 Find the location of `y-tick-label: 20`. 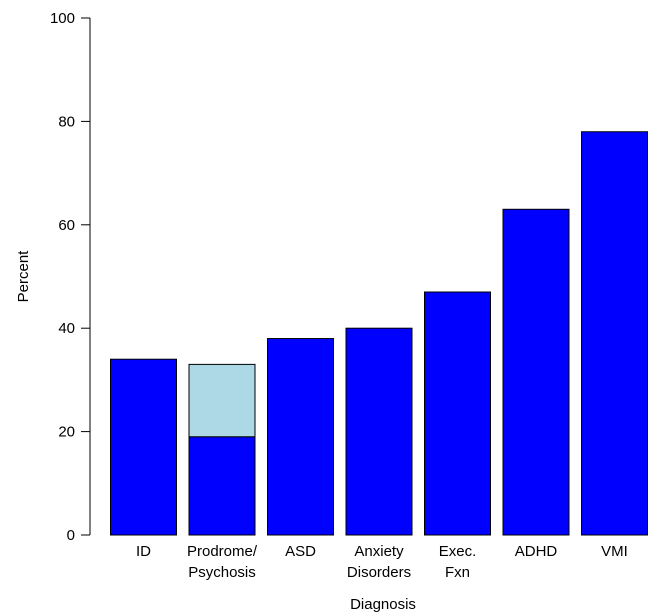

y-tick-label: 20 is located at coordinates (66, 432).